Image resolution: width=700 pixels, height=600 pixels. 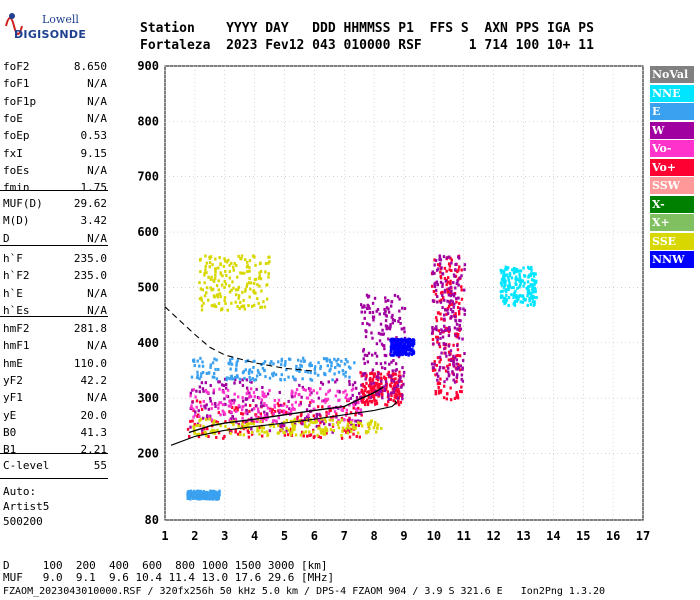 What do you see at coordinates (94, 380) in the screenshot?
I see `param-value: 42.2` at bounding box center [94, 380].